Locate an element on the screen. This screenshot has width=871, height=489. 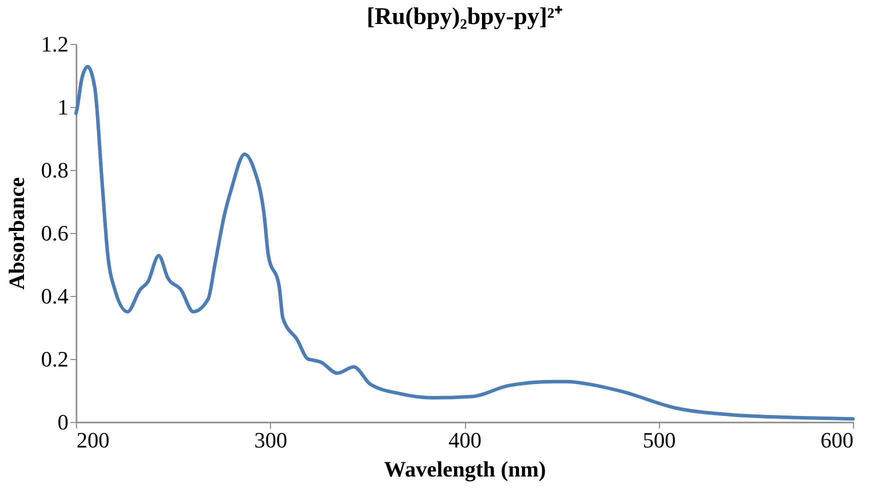
y-tick-label: 0.4 is located at coordinates (54, 296).